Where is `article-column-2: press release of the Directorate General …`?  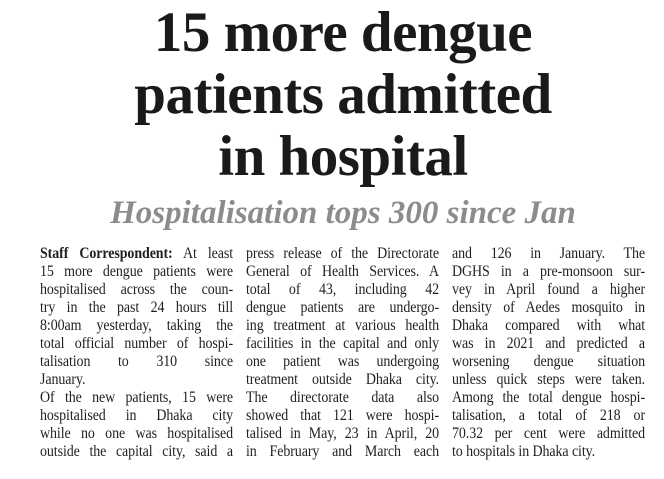 article-column-2: press release of the Directorate General … is located at coordinates (342, 353).